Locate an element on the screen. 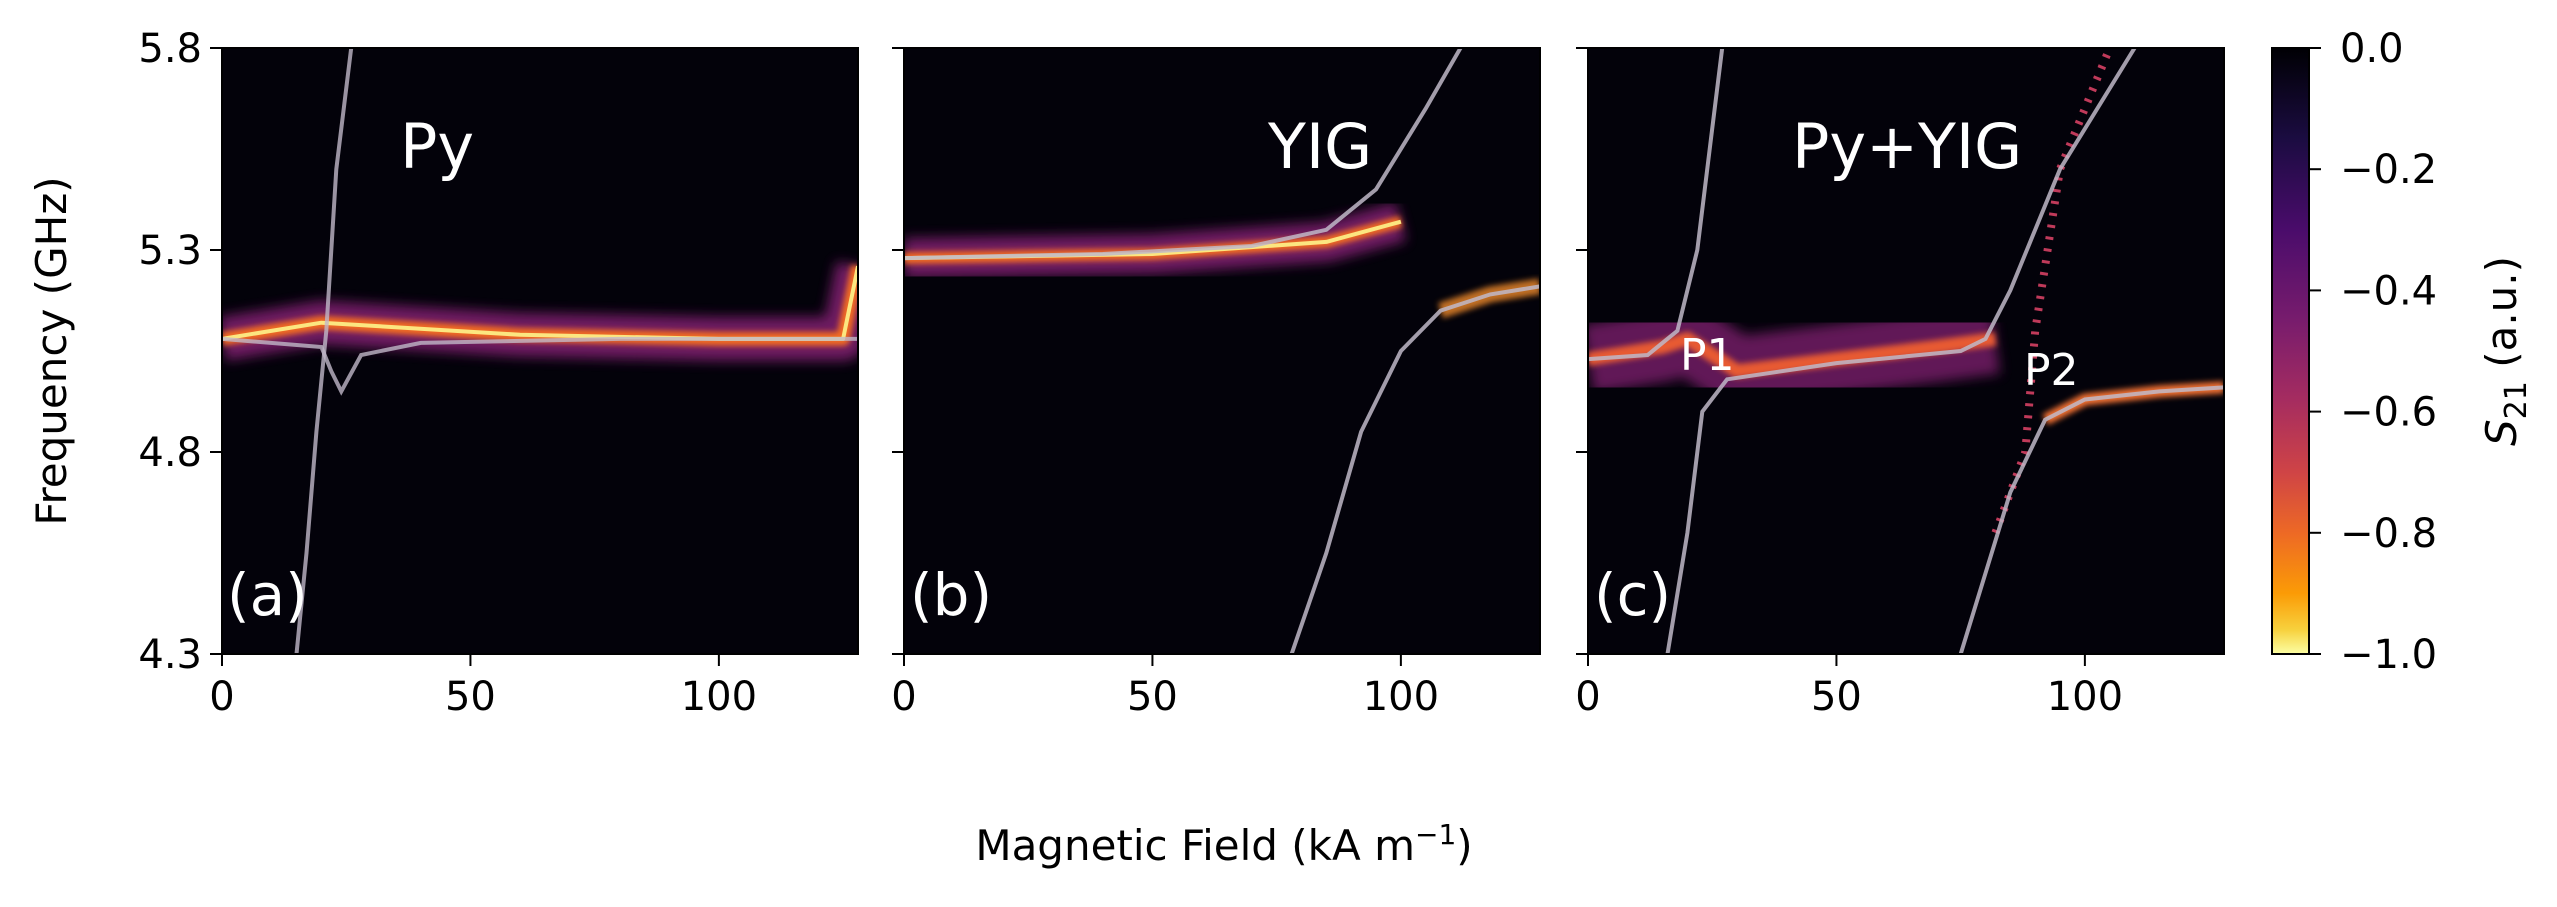 The image size is (2557, 907). panel-c-title: Py+YIG is located at coordinates (1907, 146).